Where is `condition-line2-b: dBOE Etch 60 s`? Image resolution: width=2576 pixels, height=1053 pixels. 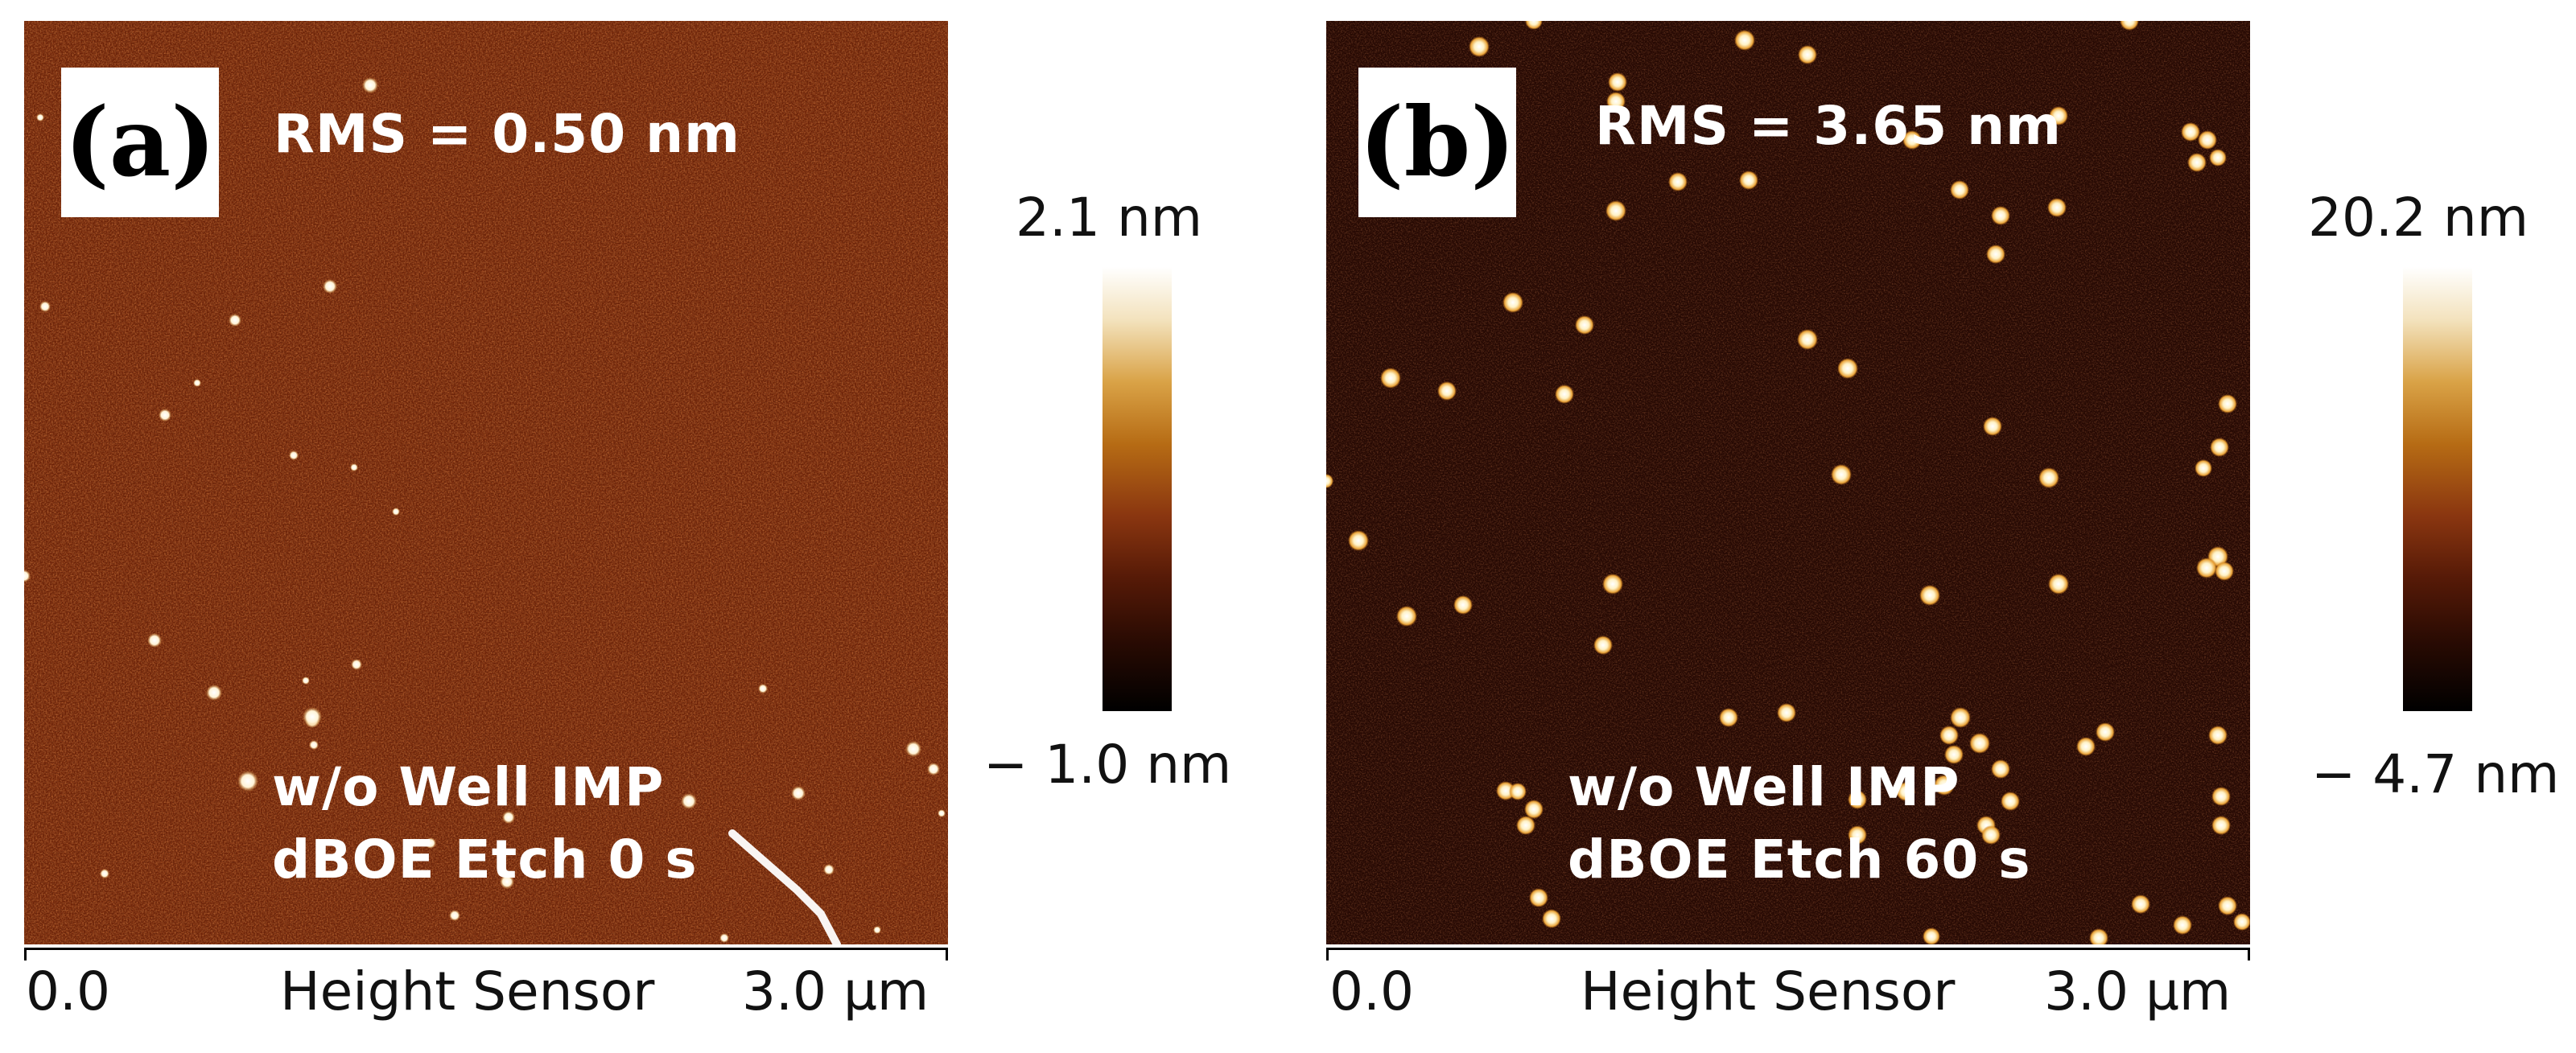
condition-line2-b: dBOE Etch 60 s is located at coordinates (1799, 860).